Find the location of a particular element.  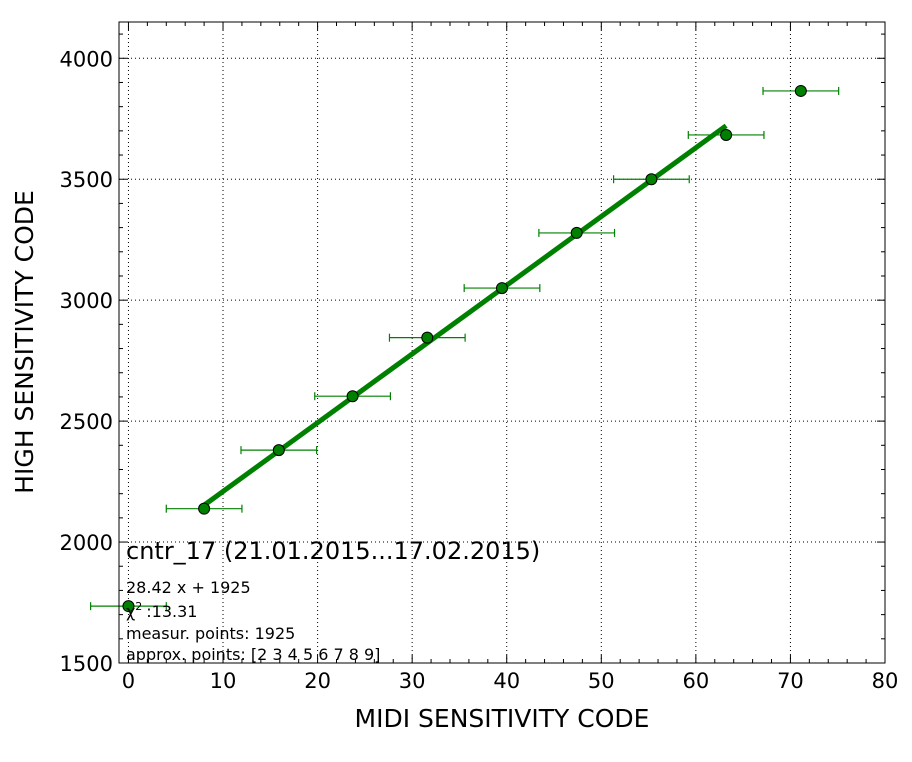

fit-equation: 28.42 x + 1925 is located at coordinates (188, 587).